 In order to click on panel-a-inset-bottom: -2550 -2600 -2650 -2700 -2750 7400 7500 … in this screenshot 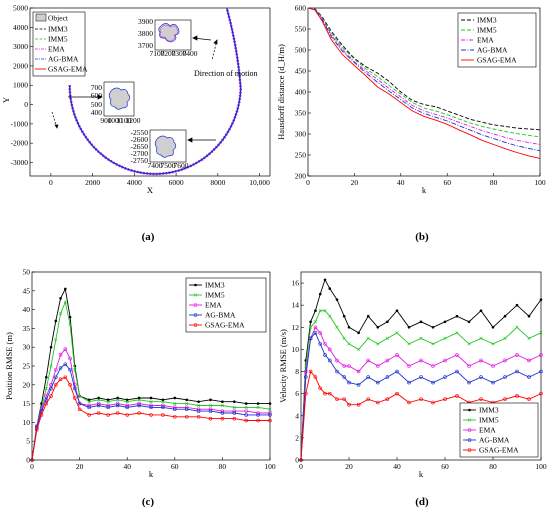, I will do `click(160, 149)`.